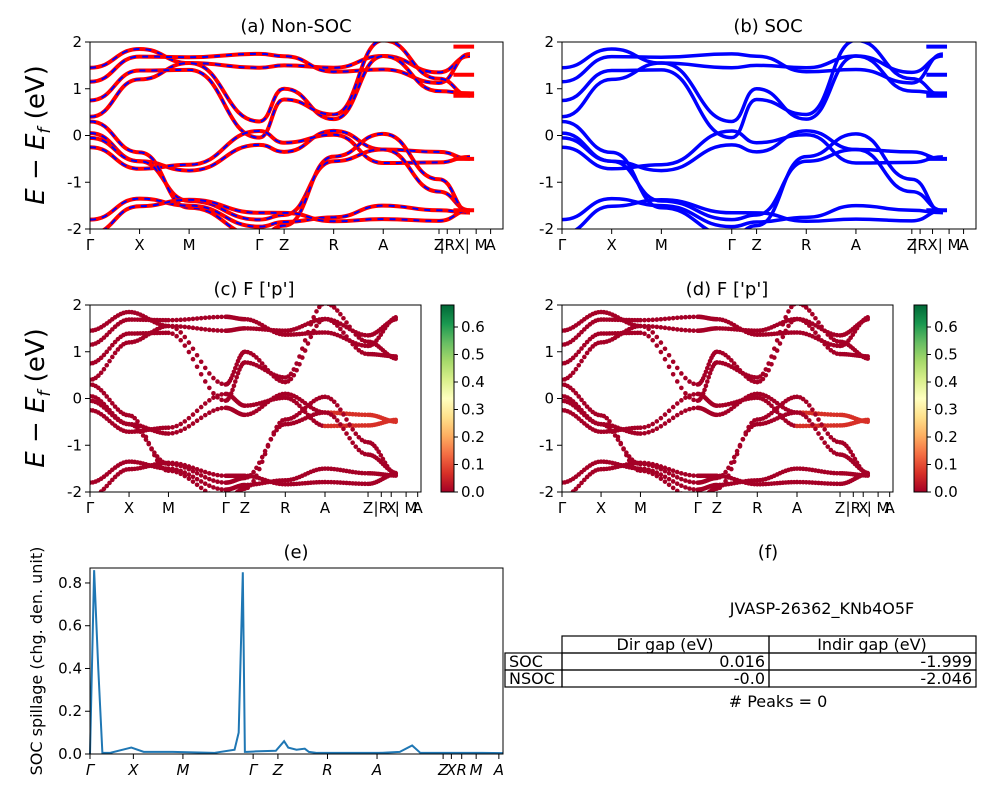  I want to click on colorbar-tick-label: 0.4, so click(473, 382).